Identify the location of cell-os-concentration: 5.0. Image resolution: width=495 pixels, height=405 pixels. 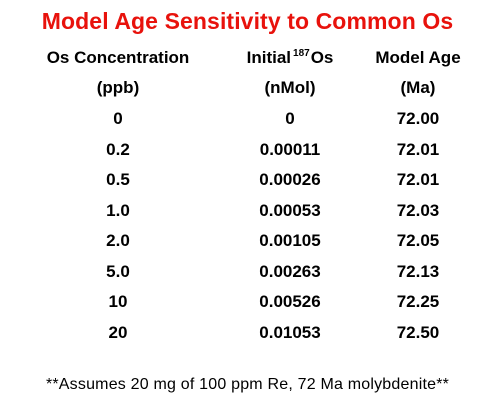
(118, 271).